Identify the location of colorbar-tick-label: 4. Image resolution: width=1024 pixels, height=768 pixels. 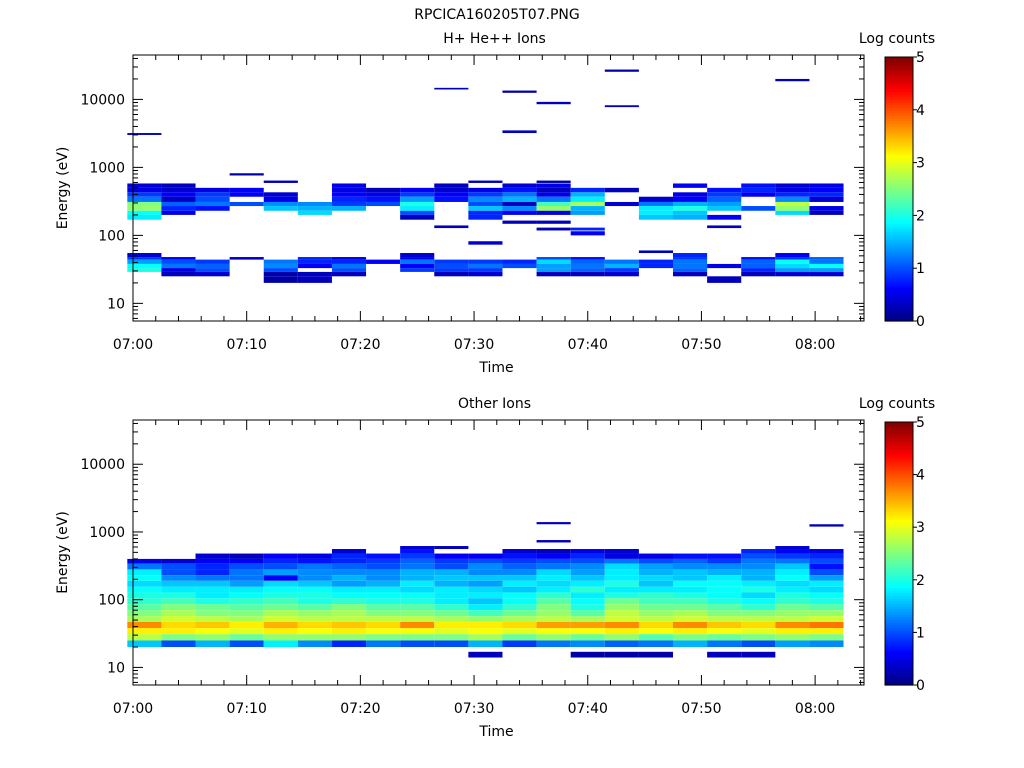
(920, 476).